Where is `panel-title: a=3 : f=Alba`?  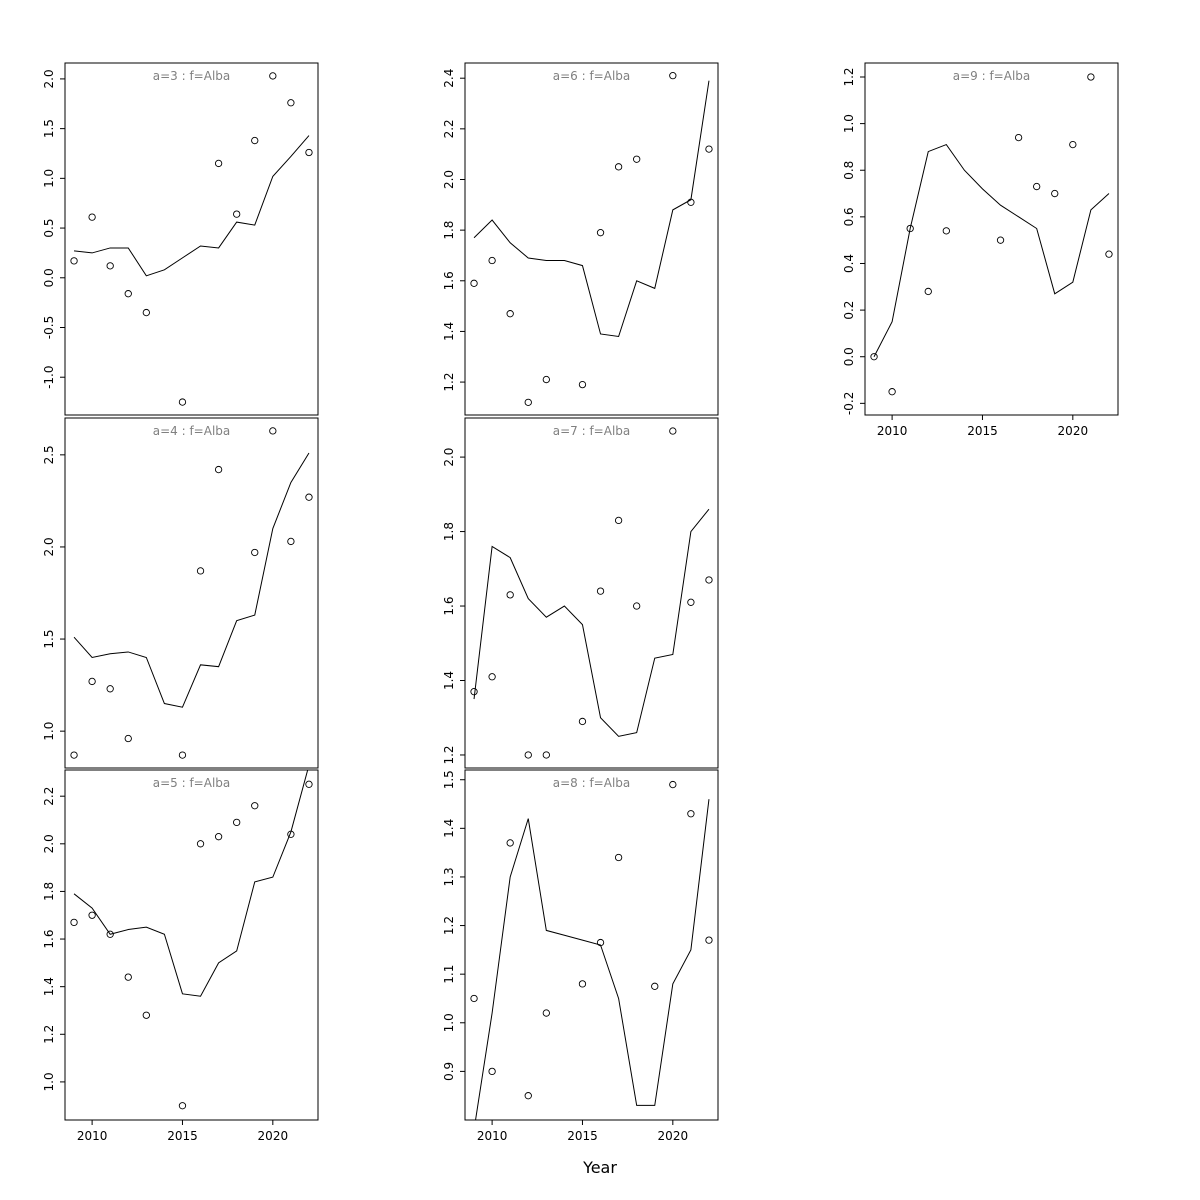
panel-title: a=3 : f=Alba is located at coordinates (192, 76).